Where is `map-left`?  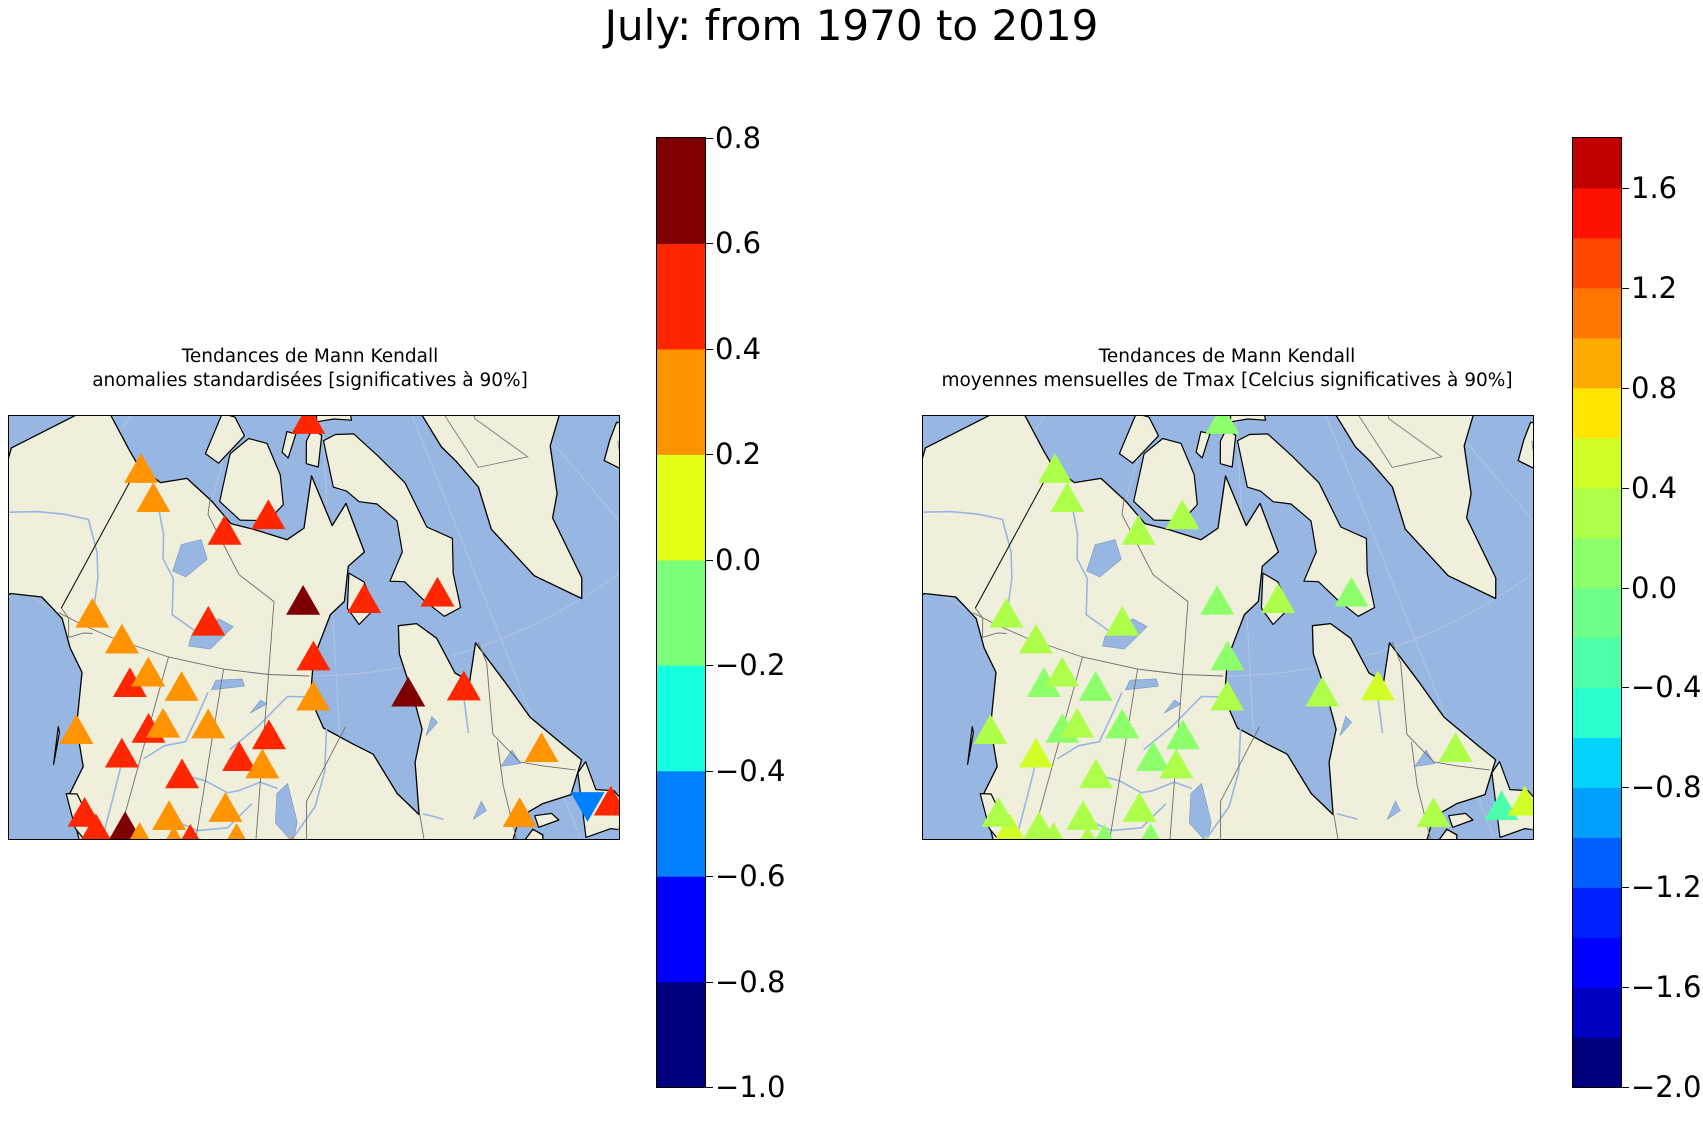
map-left is located at coordinates (314, 627).